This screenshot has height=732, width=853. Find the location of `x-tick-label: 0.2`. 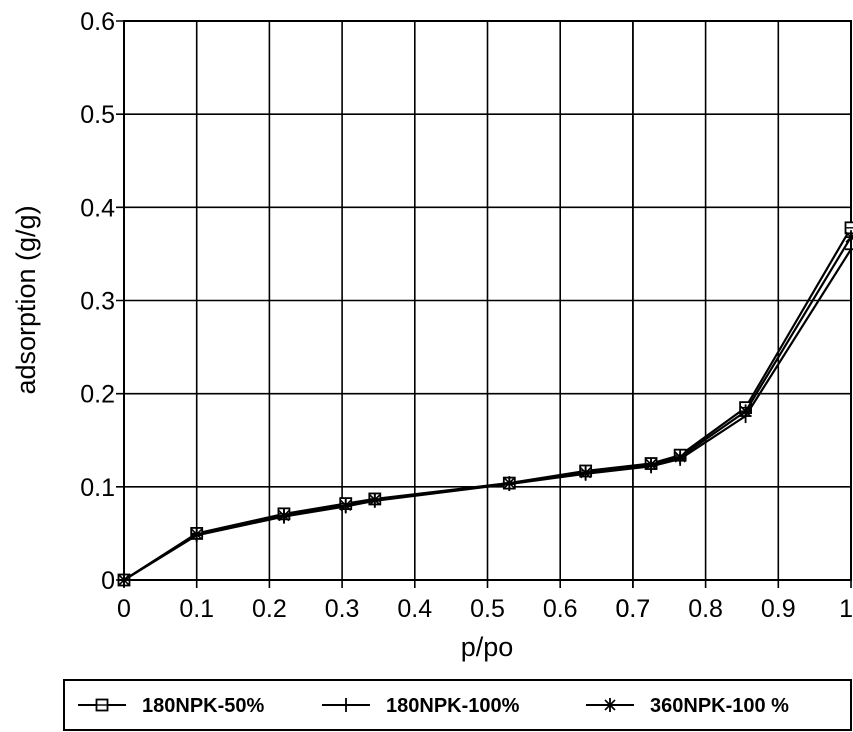

x-tick-label: 0.2 is located at coordinates (269, 609).